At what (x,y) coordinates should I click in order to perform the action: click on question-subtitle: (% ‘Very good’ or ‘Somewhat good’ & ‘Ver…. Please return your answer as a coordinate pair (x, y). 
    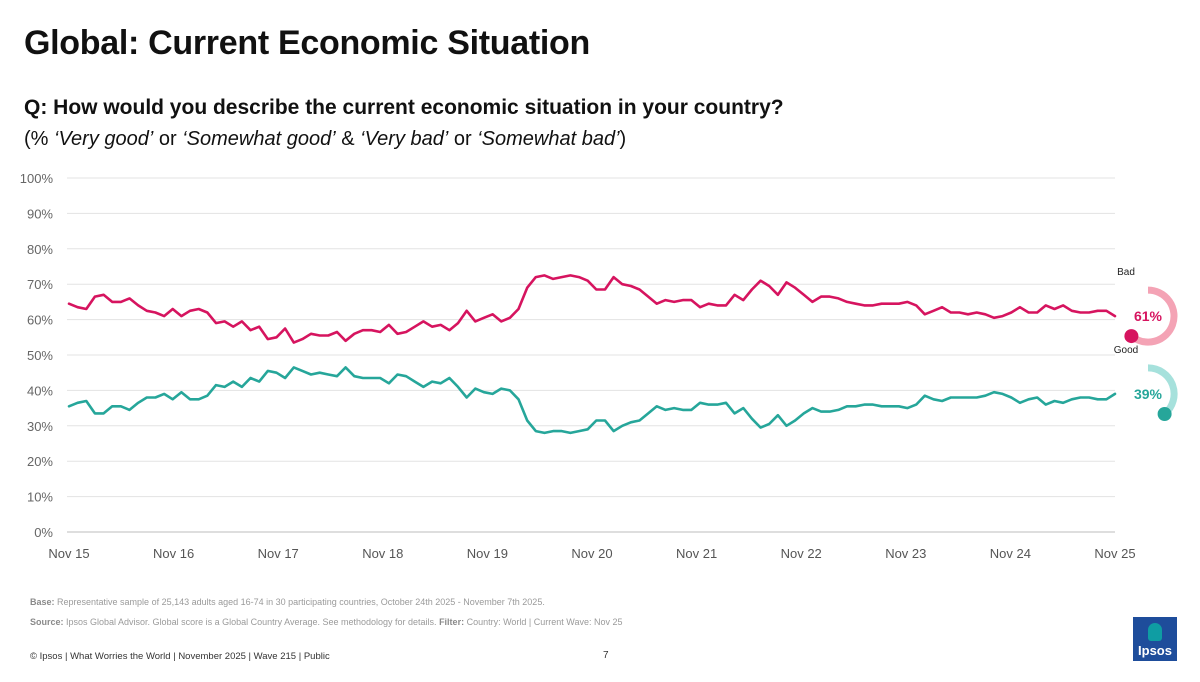
    Looking at the image, I should click on (325, 139).